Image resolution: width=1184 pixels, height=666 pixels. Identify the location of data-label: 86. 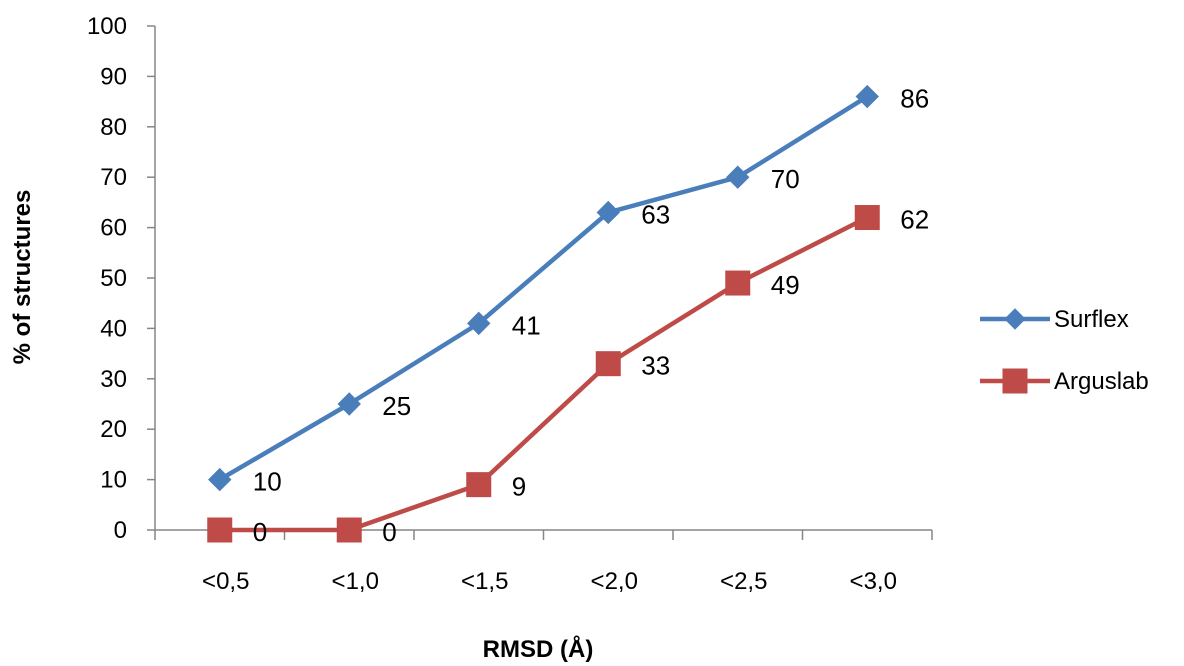
(914, 99).